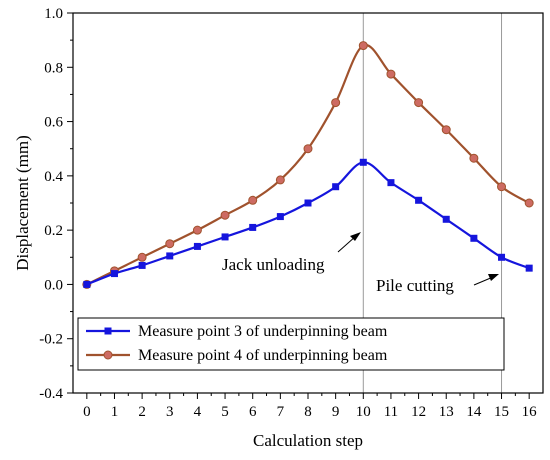 Image resolution: width=550 pixels, height=460 pixels. What do you see at coordinates (415, 285) in the screenshot?
I see `annotation-pile-cutting: Pile cutting` at bounding box center [415, 285].